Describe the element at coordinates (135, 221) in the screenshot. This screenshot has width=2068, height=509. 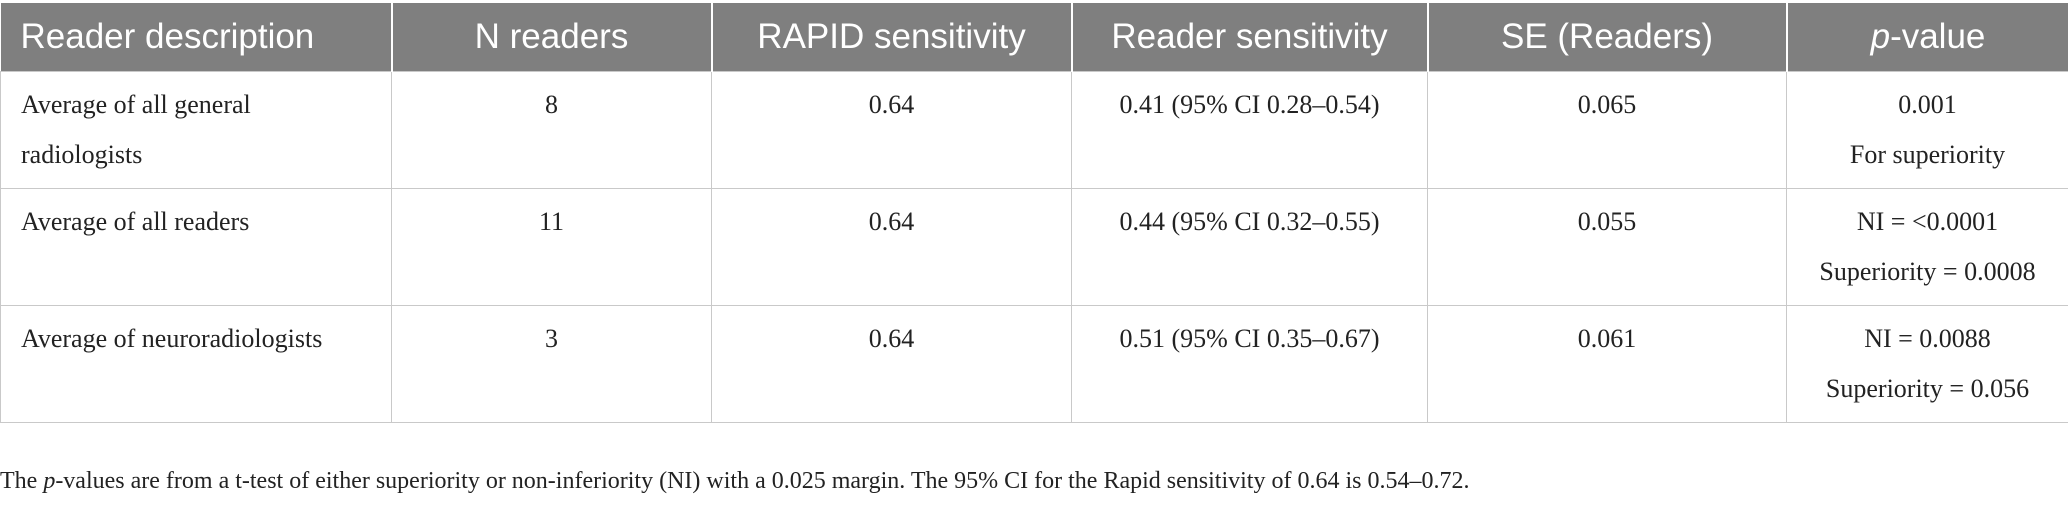
I see `description-line: Average of all readers` at that location.